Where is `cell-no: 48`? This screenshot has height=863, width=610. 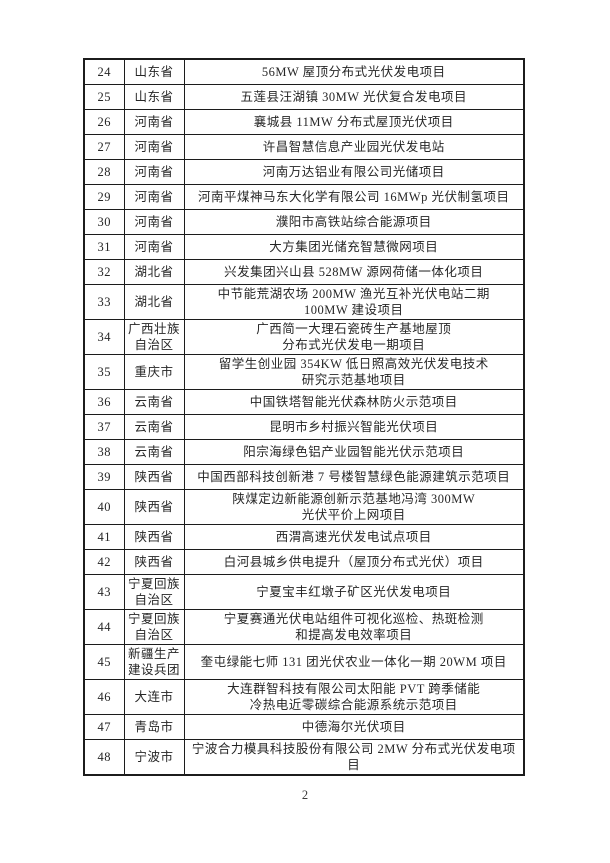 cell-no: 48 is located at coordinates (104, 756).